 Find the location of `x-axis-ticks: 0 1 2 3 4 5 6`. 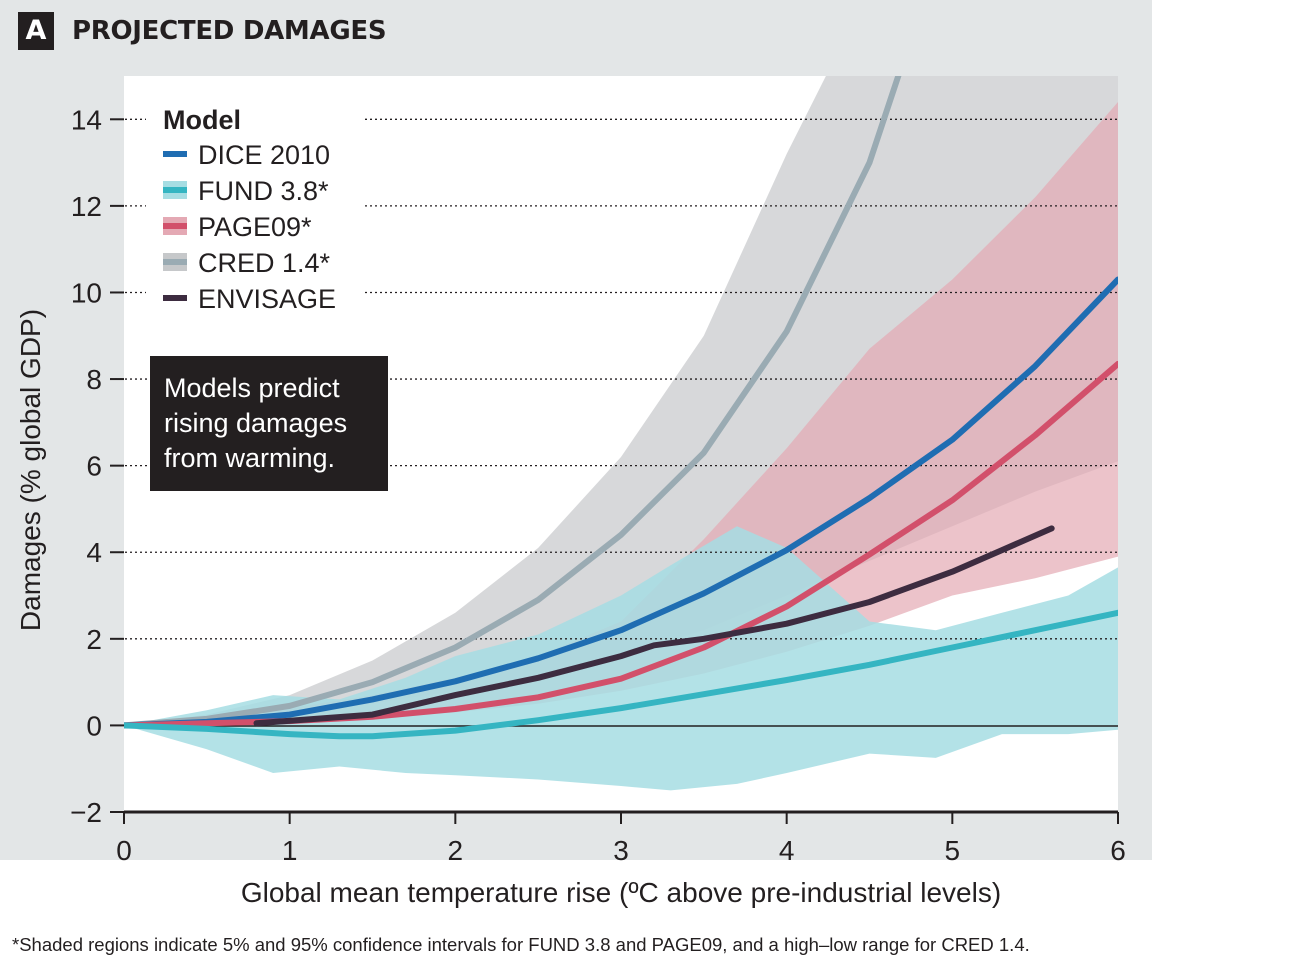

x-axis-ticks: 0 1 2 3 4 5 6 is located at coordinates (621, 839).